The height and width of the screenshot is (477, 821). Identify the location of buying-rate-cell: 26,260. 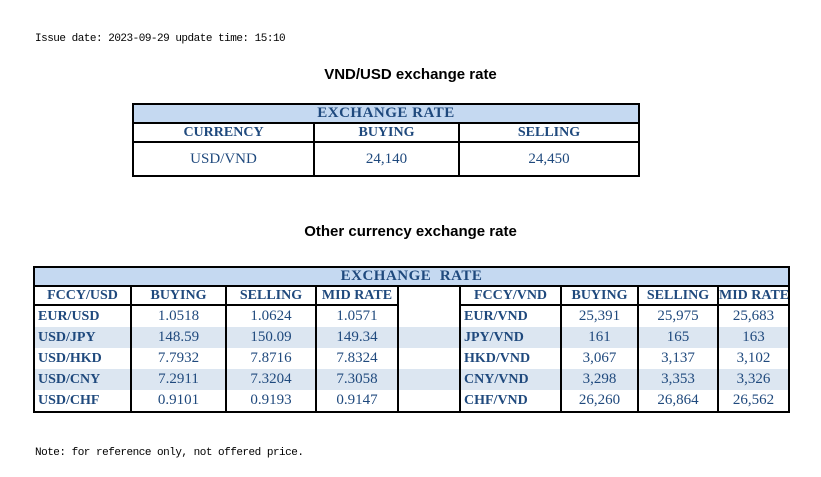
(599, 401).